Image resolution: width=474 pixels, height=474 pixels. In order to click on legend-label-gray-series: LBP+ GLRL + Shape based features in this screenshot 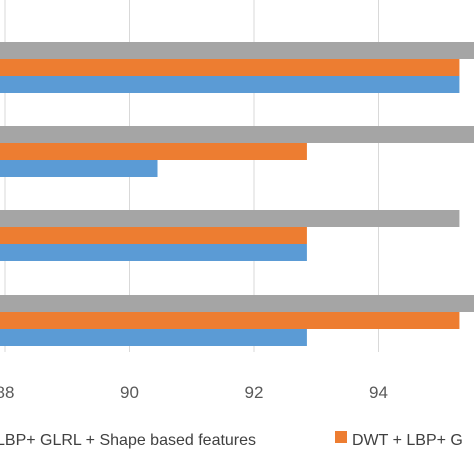, I will do `click(128, 440)`.